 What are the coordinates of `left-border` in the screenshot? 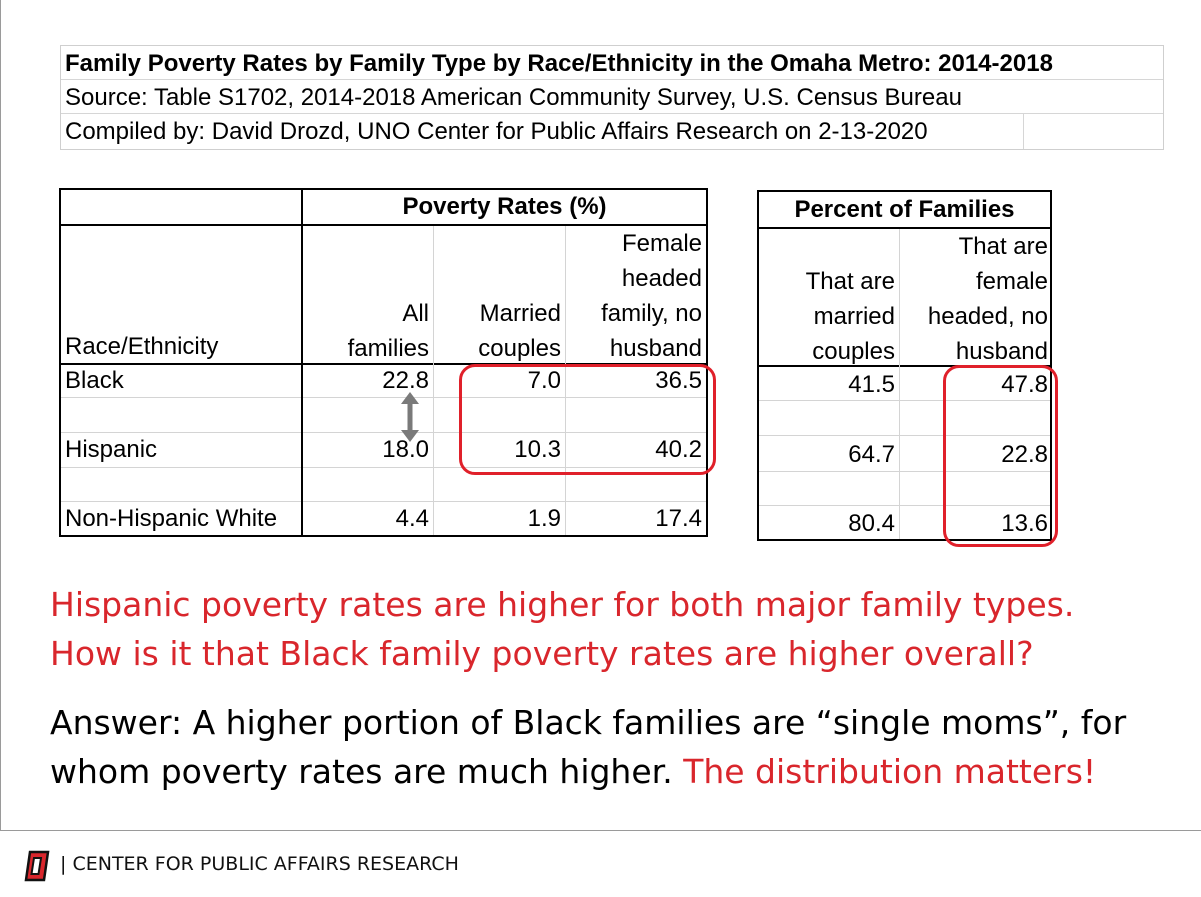 It's located at (0, 415).